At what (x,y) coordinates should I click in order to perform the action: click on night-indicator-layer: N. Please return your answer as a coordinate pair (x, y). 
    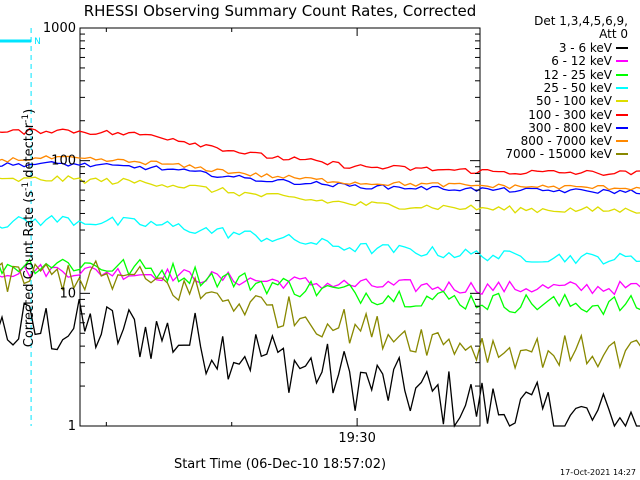
    Looking at the image, I should click on (20, 227).